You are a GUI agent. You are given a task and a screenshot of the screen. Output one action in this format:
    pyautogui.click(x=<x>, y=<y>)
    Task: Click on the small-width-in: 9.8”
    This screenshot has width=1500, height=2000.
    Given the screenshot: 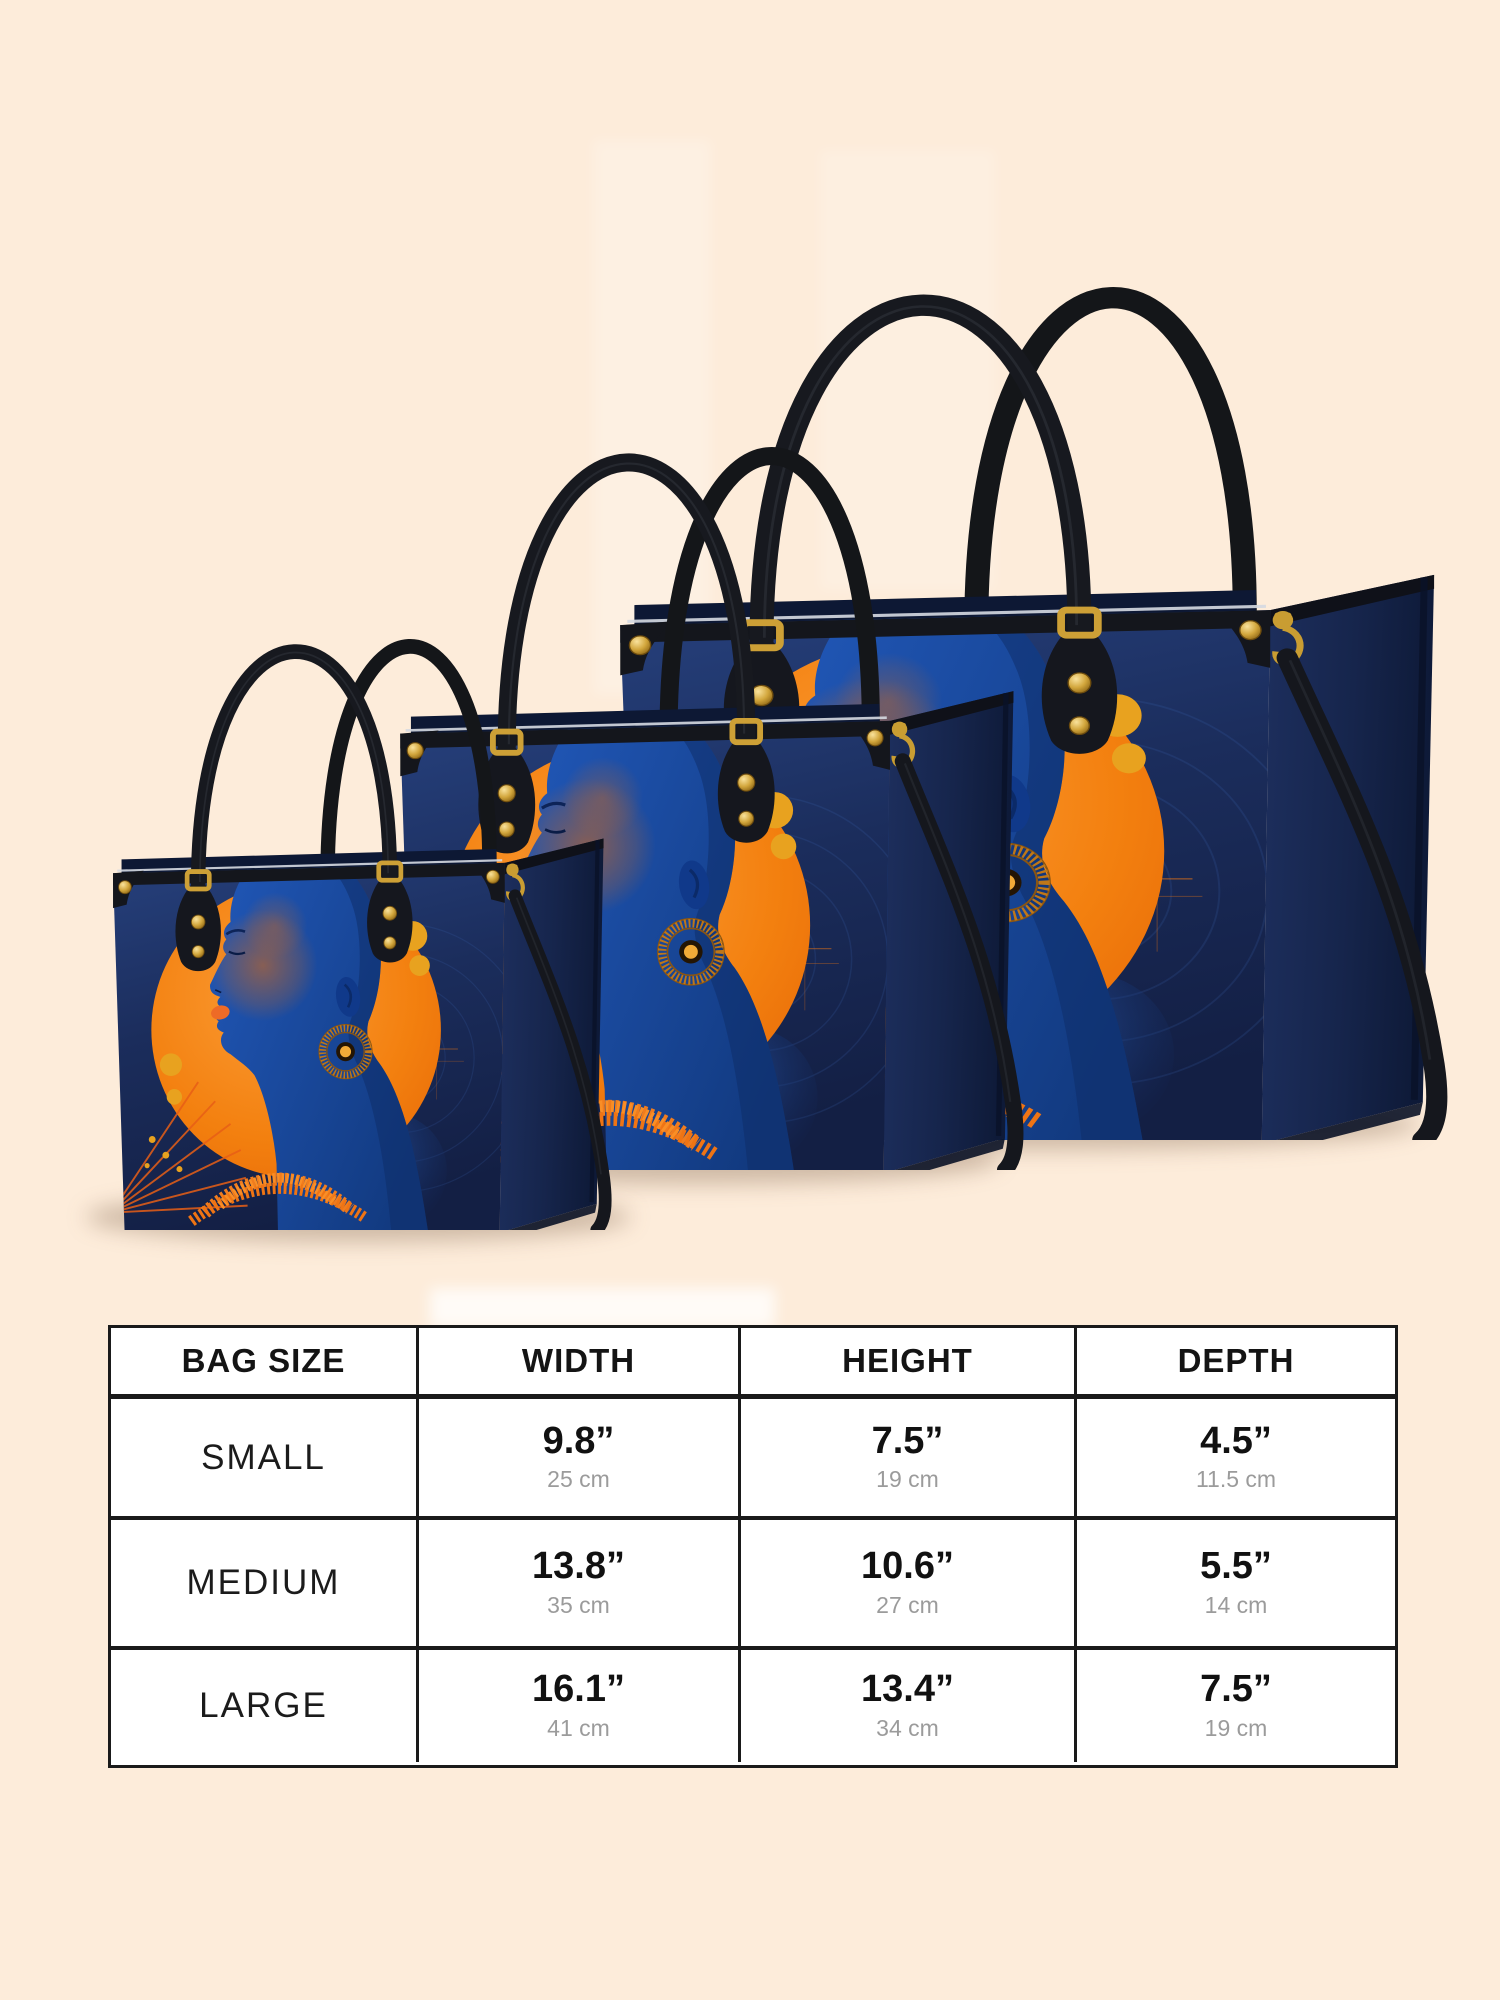 What is the action you would take?
    pyautogui.click(x=578, y=1440)
    